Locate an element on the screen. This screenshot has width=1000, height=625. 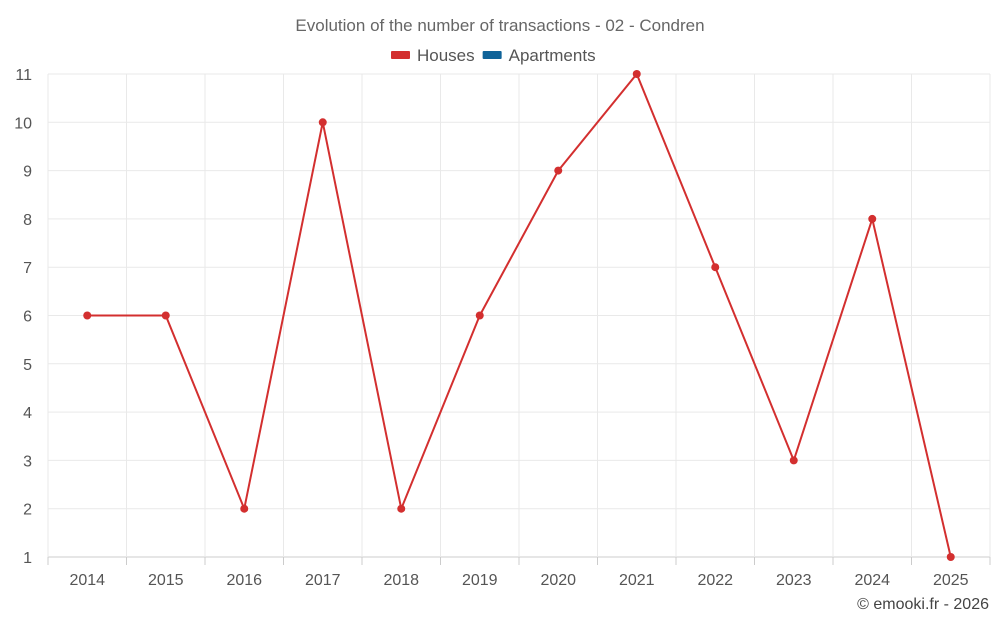
x-tick-label: 2025 is located at coordinates (951, 580).